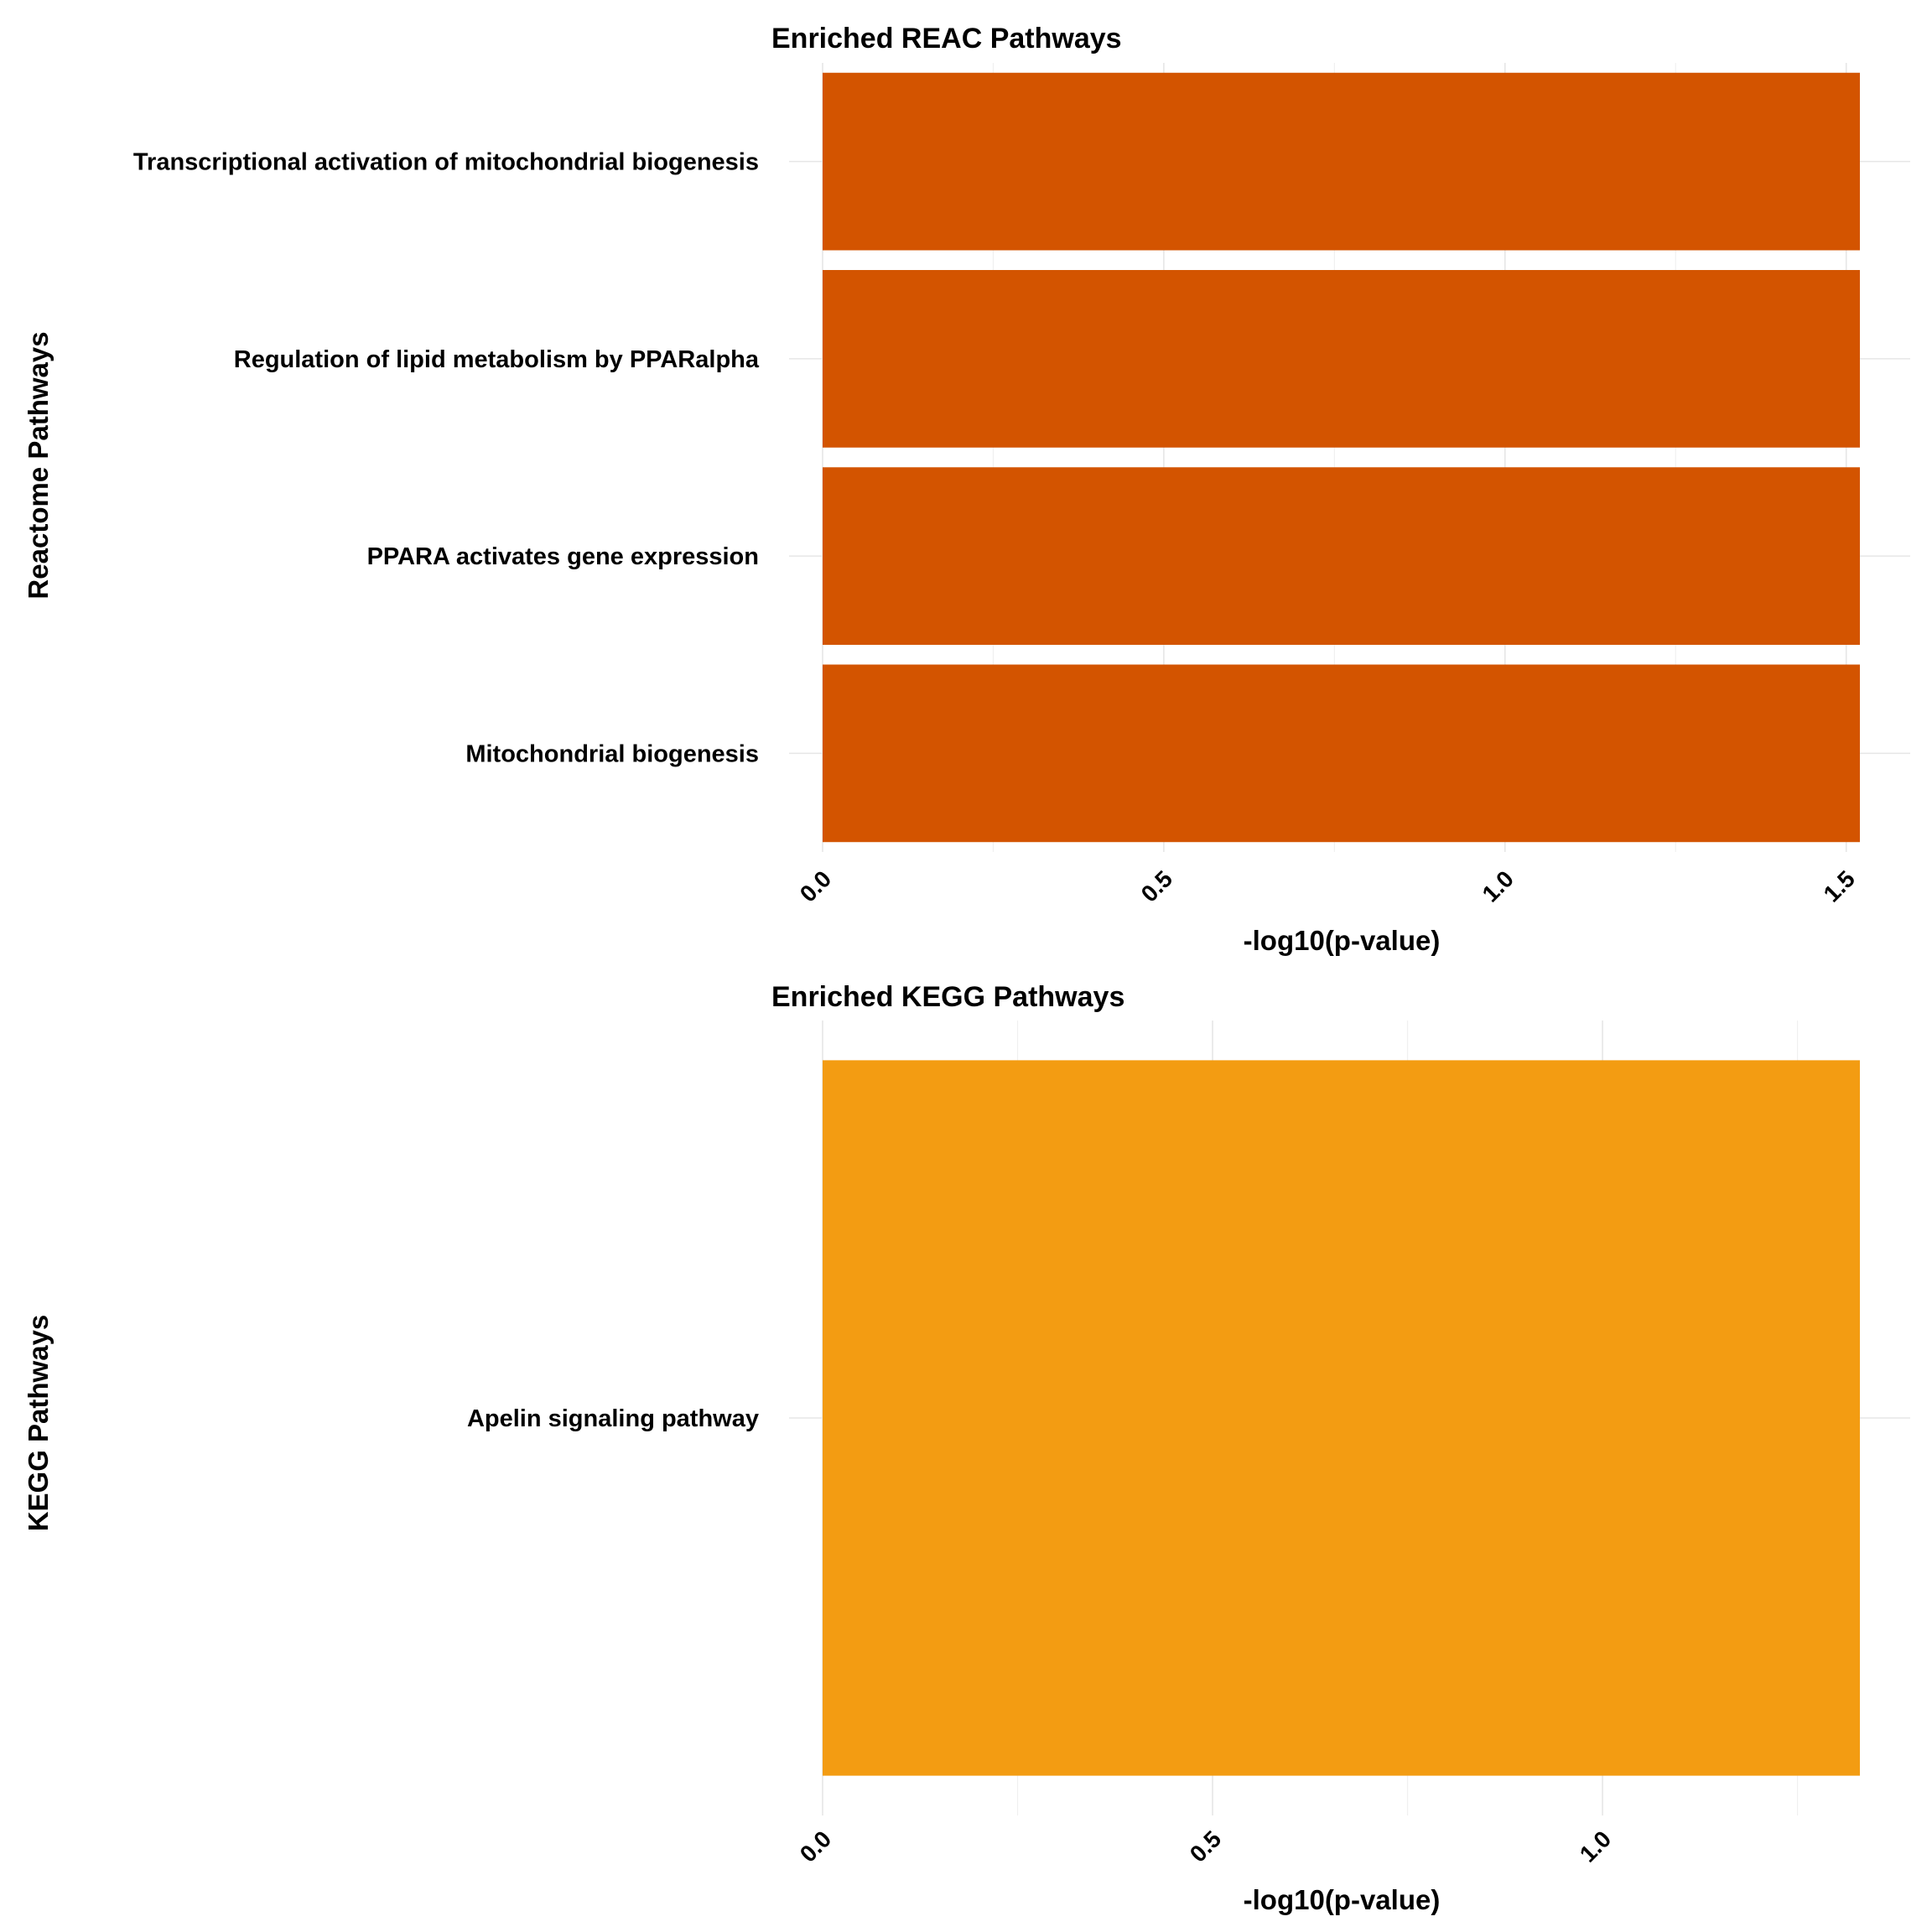 This screenshot has height=1932, width=1932. What do you see at coordinates (612, 753) in the screenshot?
I see `category-label: Mitochondrial biogenesis` at bounding box center [612, 753].